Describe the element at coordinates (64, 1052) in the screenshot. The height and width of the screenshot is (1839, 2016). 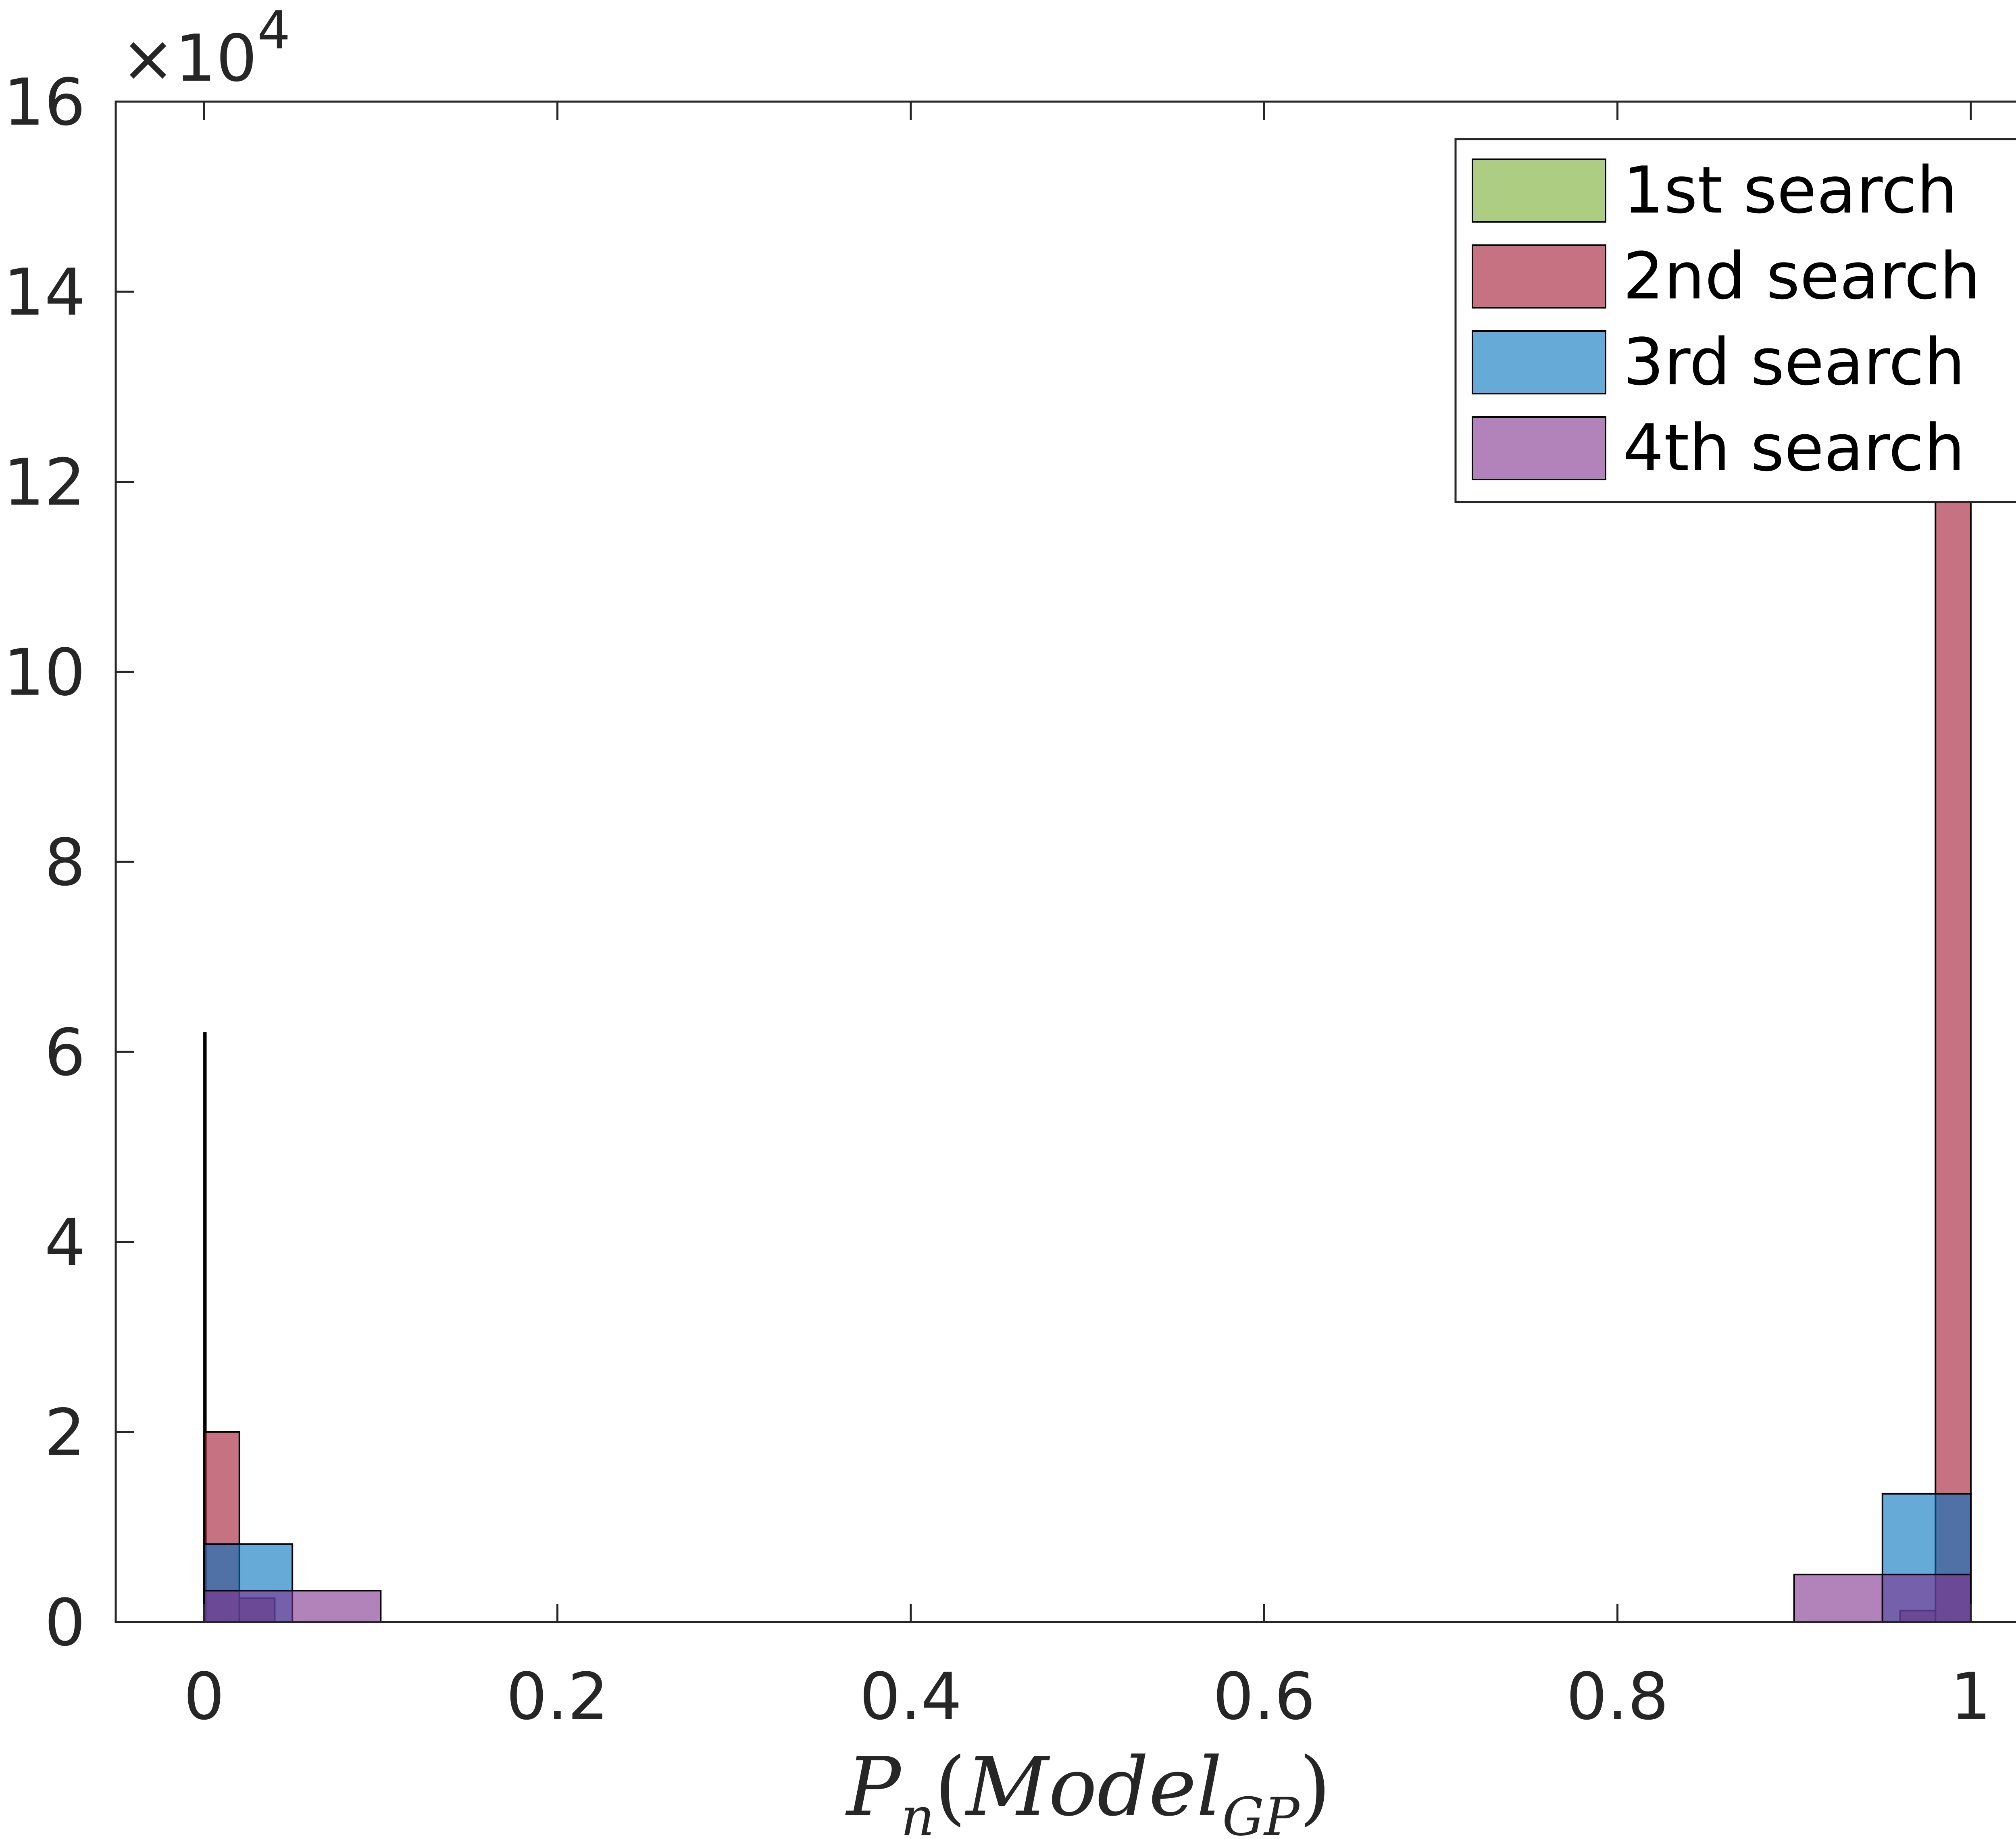
I see `y-tick-label-3: 6` at that location.